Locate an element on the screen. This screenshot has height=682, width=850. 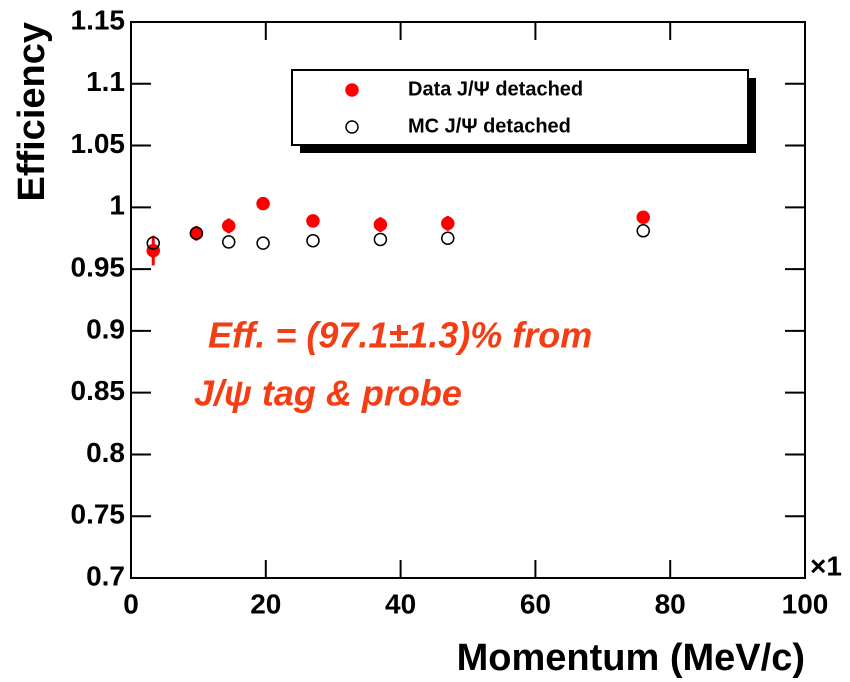
x-tick-label: 80 is located at coordinates (670, 603).